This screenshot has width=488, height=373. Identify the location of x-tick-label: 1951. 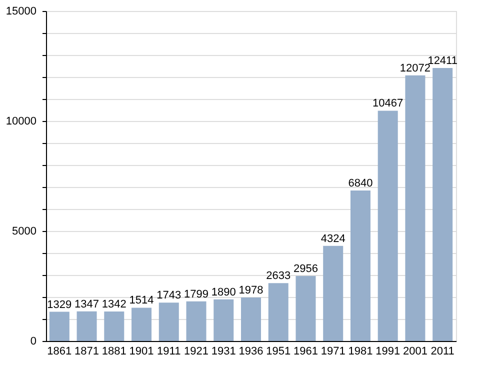
(278, 352).